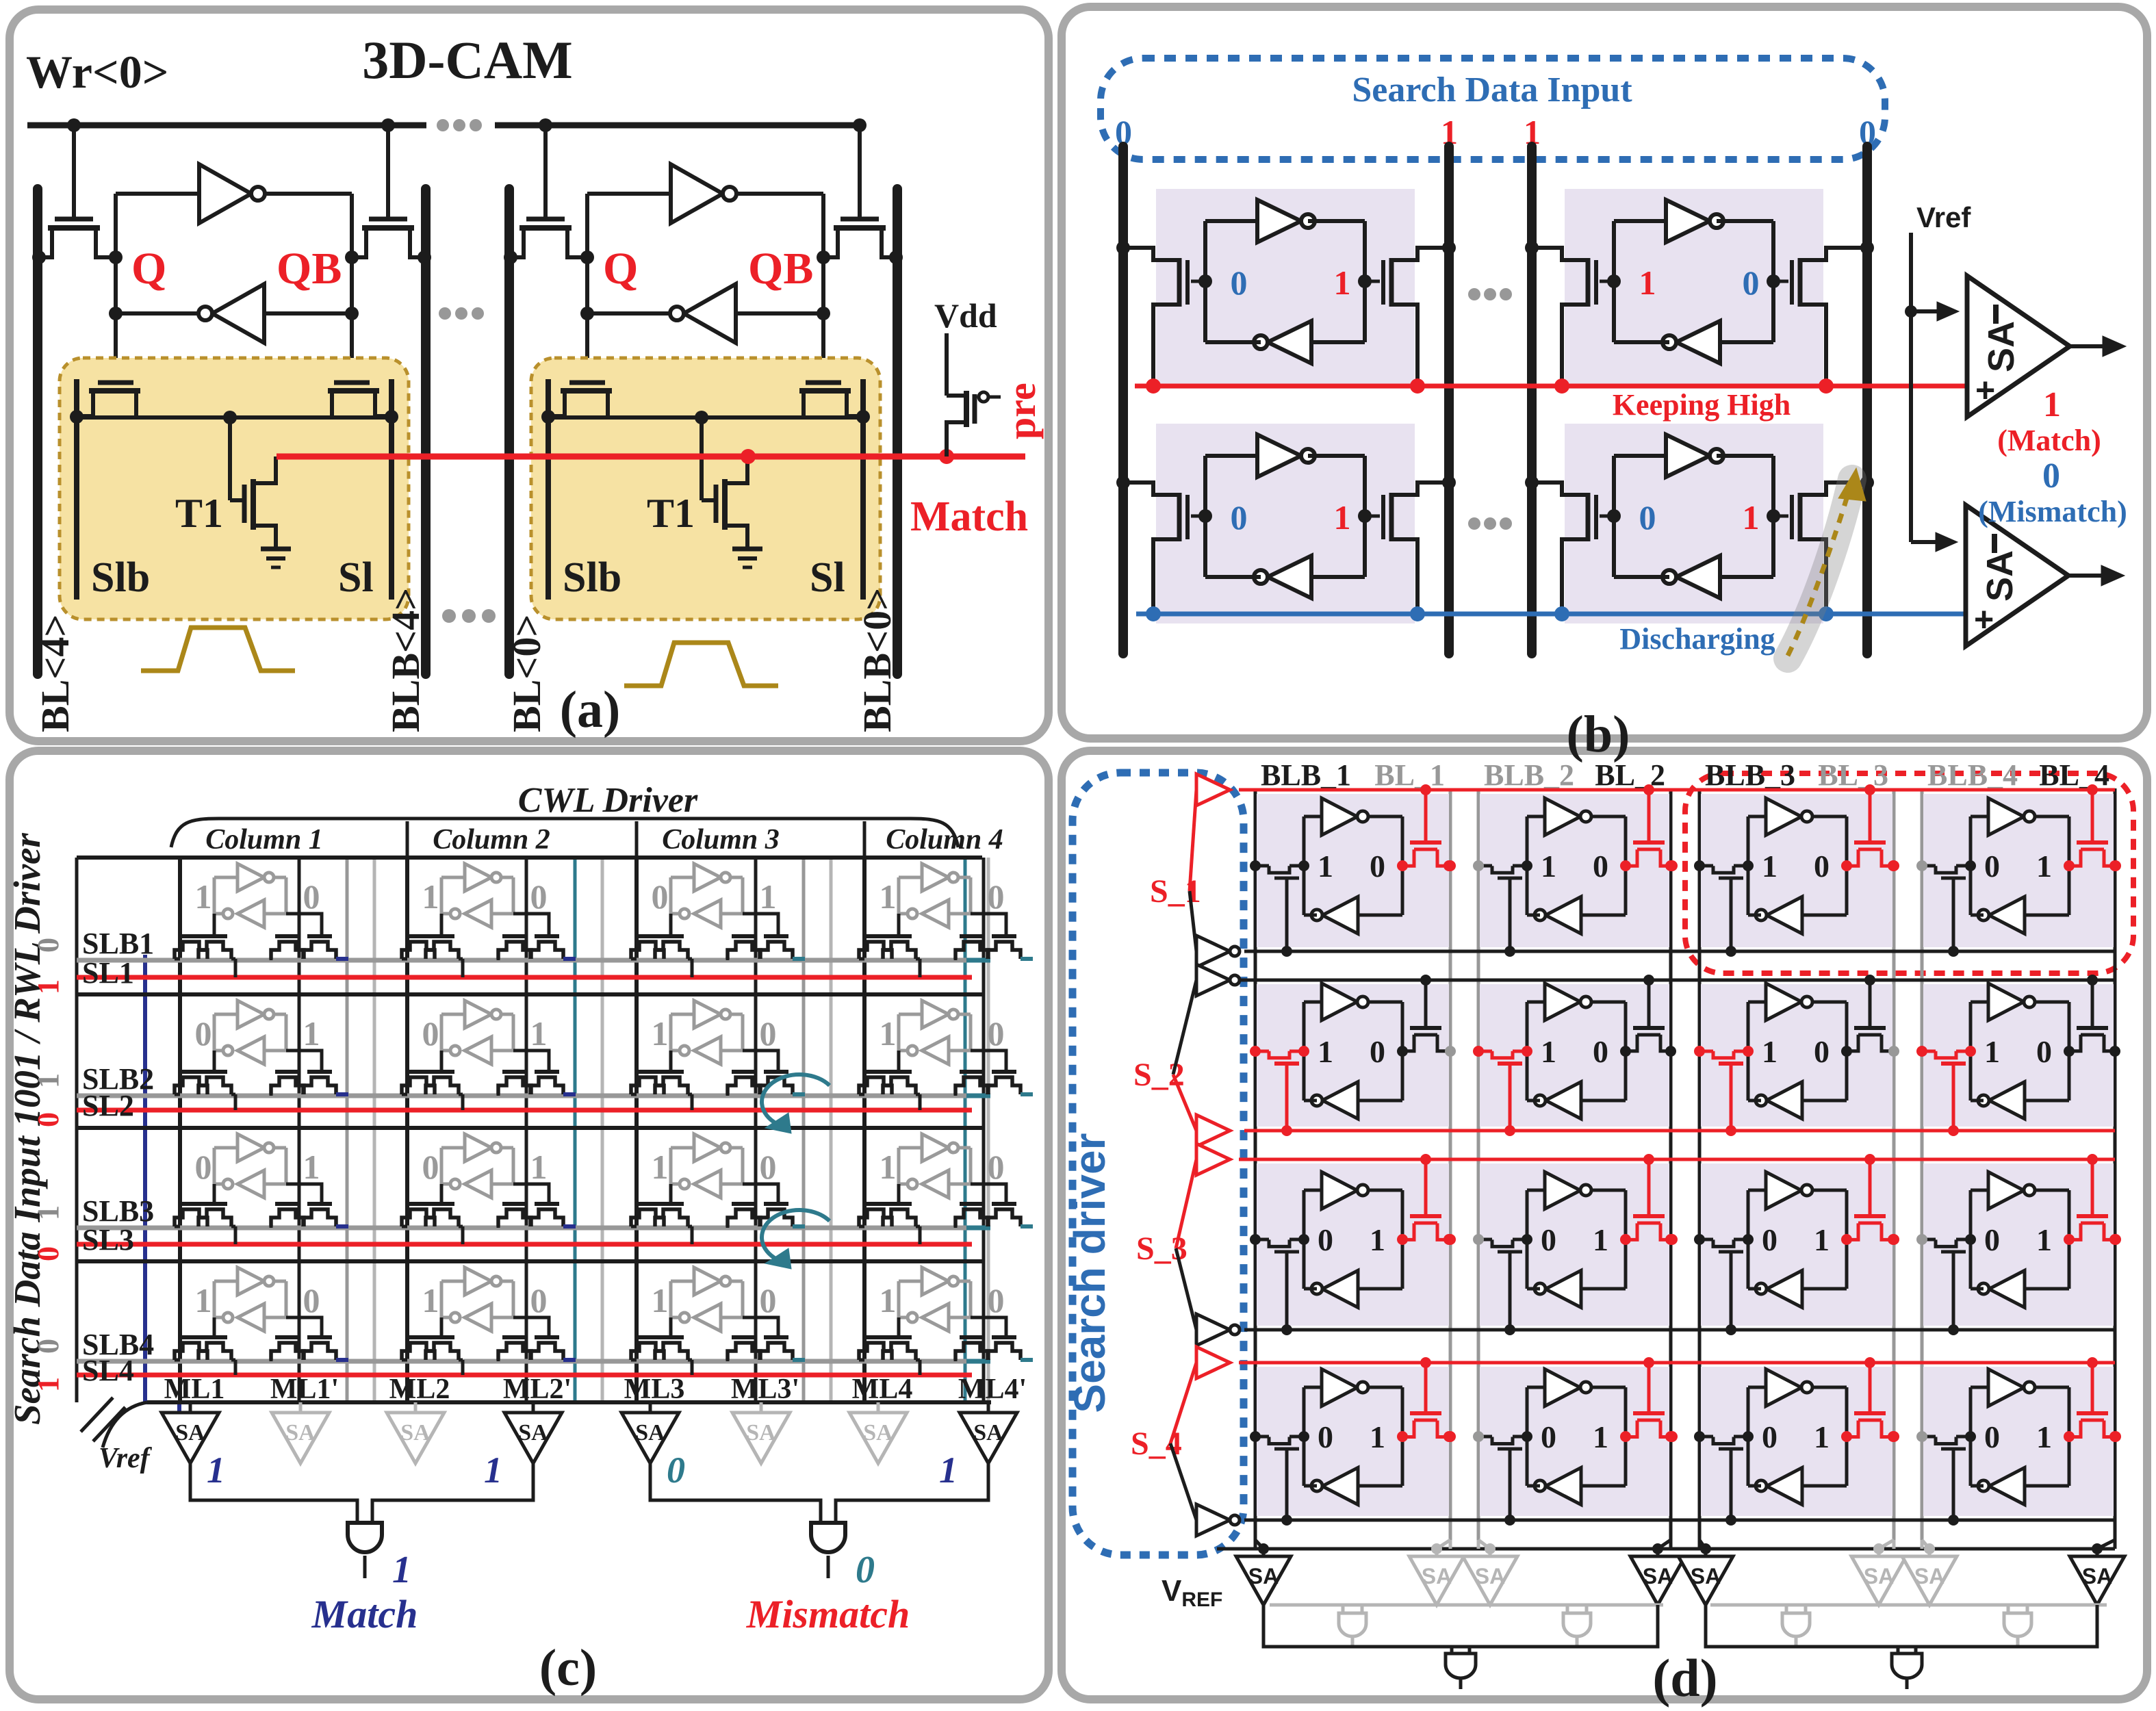 This screenshot has width=2156, height=1711. I want to click on svg-text: Sl, so click(827, 577).